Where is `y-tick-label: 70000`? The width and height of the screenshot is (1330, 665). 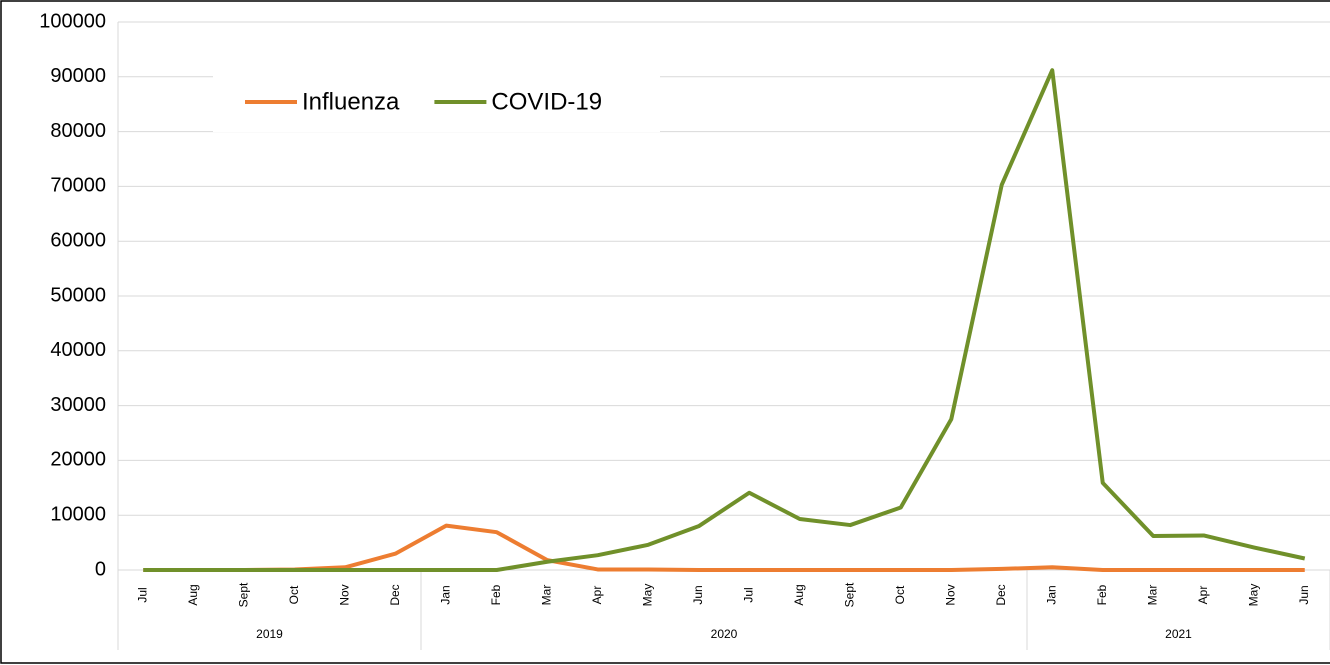
y-tick-label: 70000 is located at coordinates (78, 186).